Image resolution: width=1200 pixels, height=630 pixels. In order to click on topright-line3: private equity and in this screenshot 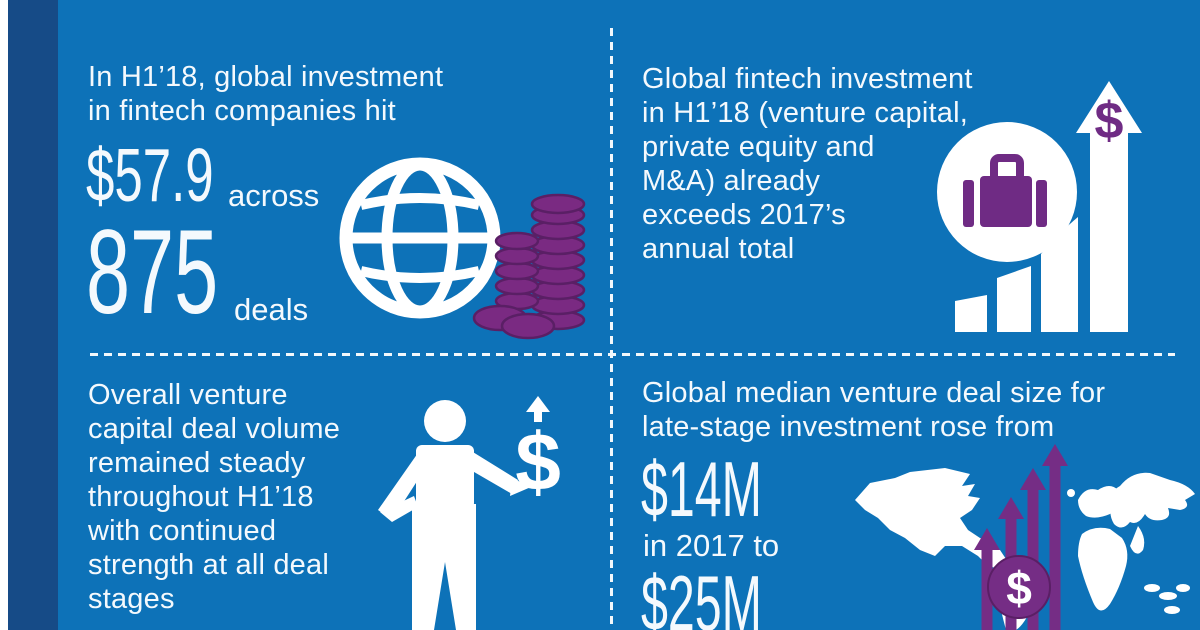, I will do `click(758, 147)`.